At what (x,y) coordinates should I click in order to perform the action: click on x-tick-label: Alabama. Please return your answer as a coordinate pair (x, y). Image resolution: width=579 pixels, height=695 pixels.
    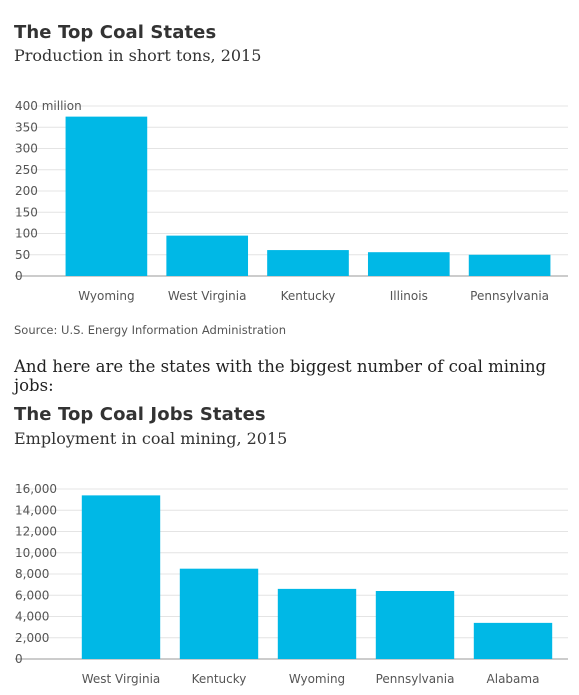
    Looking at the image, I should click on (513, 679).